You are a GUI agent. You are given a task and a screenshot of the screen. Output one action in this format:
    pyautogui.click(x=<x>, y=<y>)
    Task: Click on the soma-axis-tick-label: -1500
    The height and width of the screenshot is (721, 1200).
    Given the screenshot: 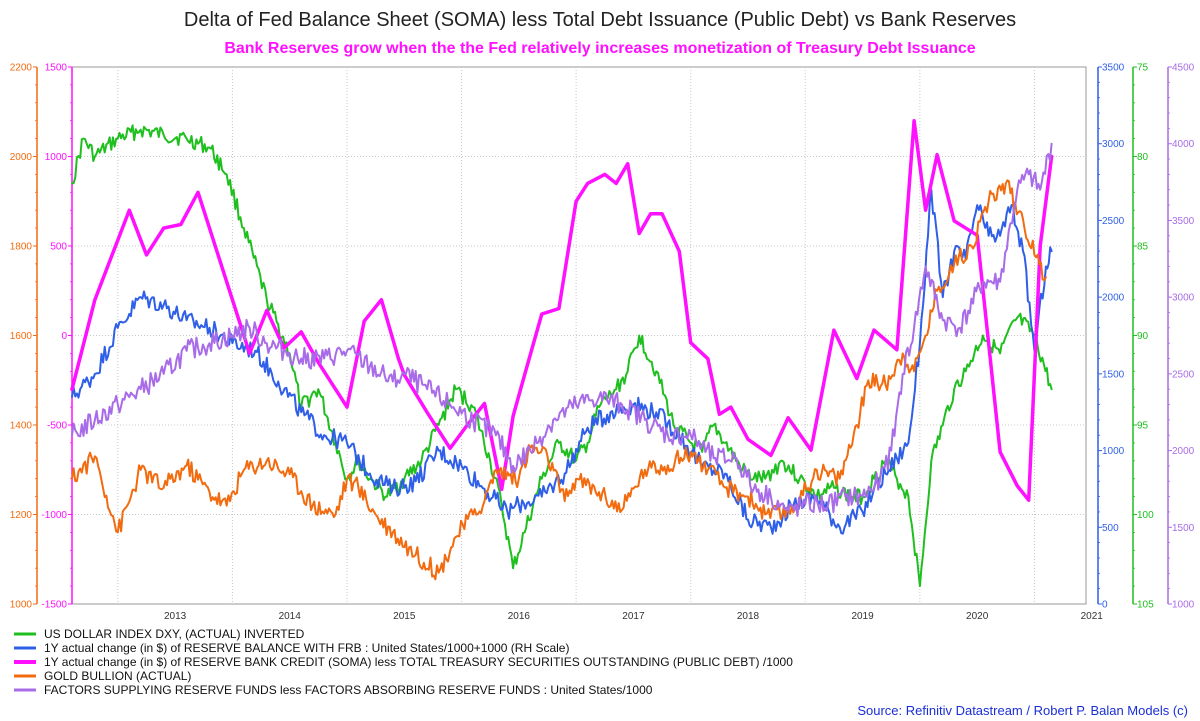 What is the action you would take?
    pyautogui.click(x=54, y=605)
    